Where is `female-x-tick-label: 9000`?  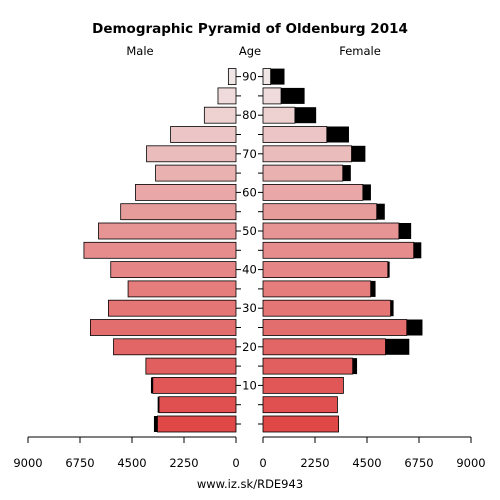
female-x-tick-label: 9000 is located at coordinates (470, 463).